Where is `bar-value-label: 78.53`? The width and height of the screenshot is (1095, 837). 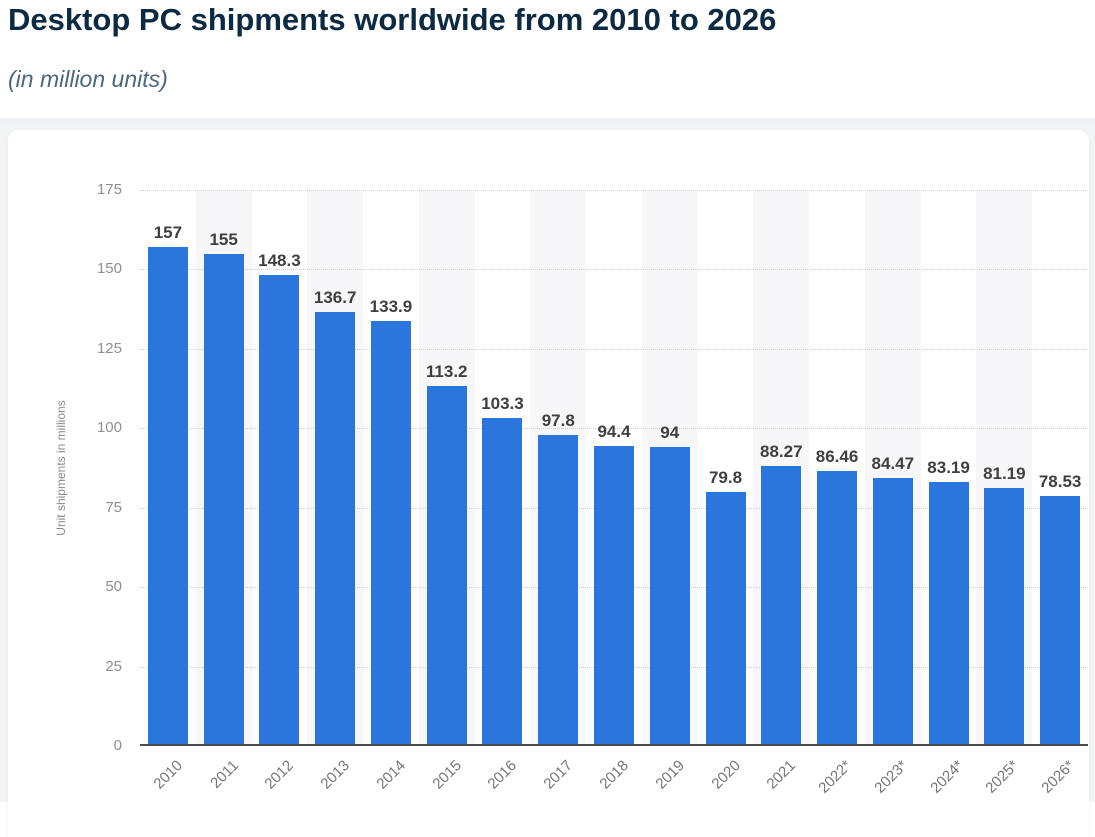
bar-value-label: 78.53 is located at coordinates (1060, 482).